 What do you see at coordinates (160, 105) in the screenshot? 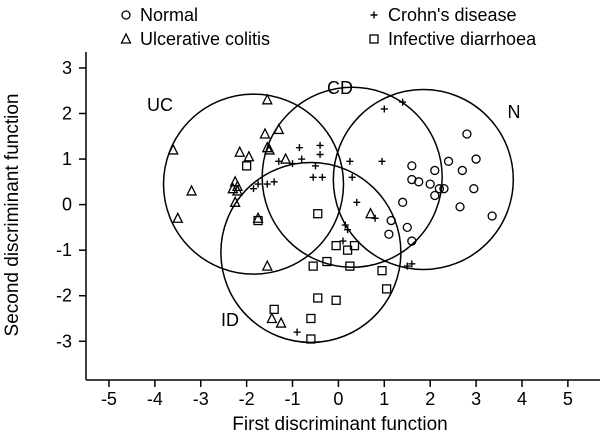
I see `cluster-label-uc: UC` at bounding box center [160, 105].